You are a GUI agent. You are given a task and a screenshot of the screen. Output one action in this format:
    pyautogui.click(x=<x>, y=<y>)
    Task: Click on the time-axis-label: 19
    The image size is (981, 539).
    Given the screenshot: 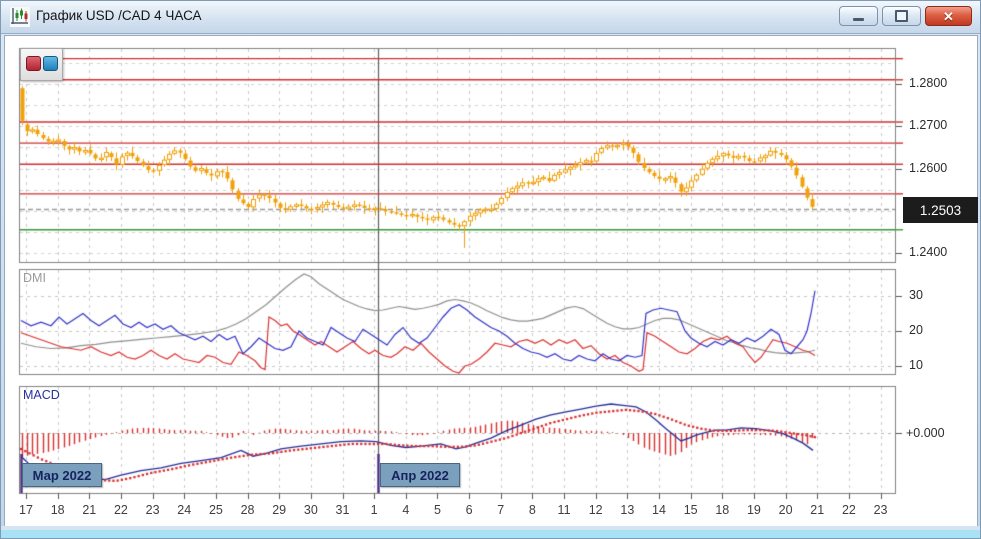 What is the action you would take?
    pyautogui.click(x=753, y=510)
    